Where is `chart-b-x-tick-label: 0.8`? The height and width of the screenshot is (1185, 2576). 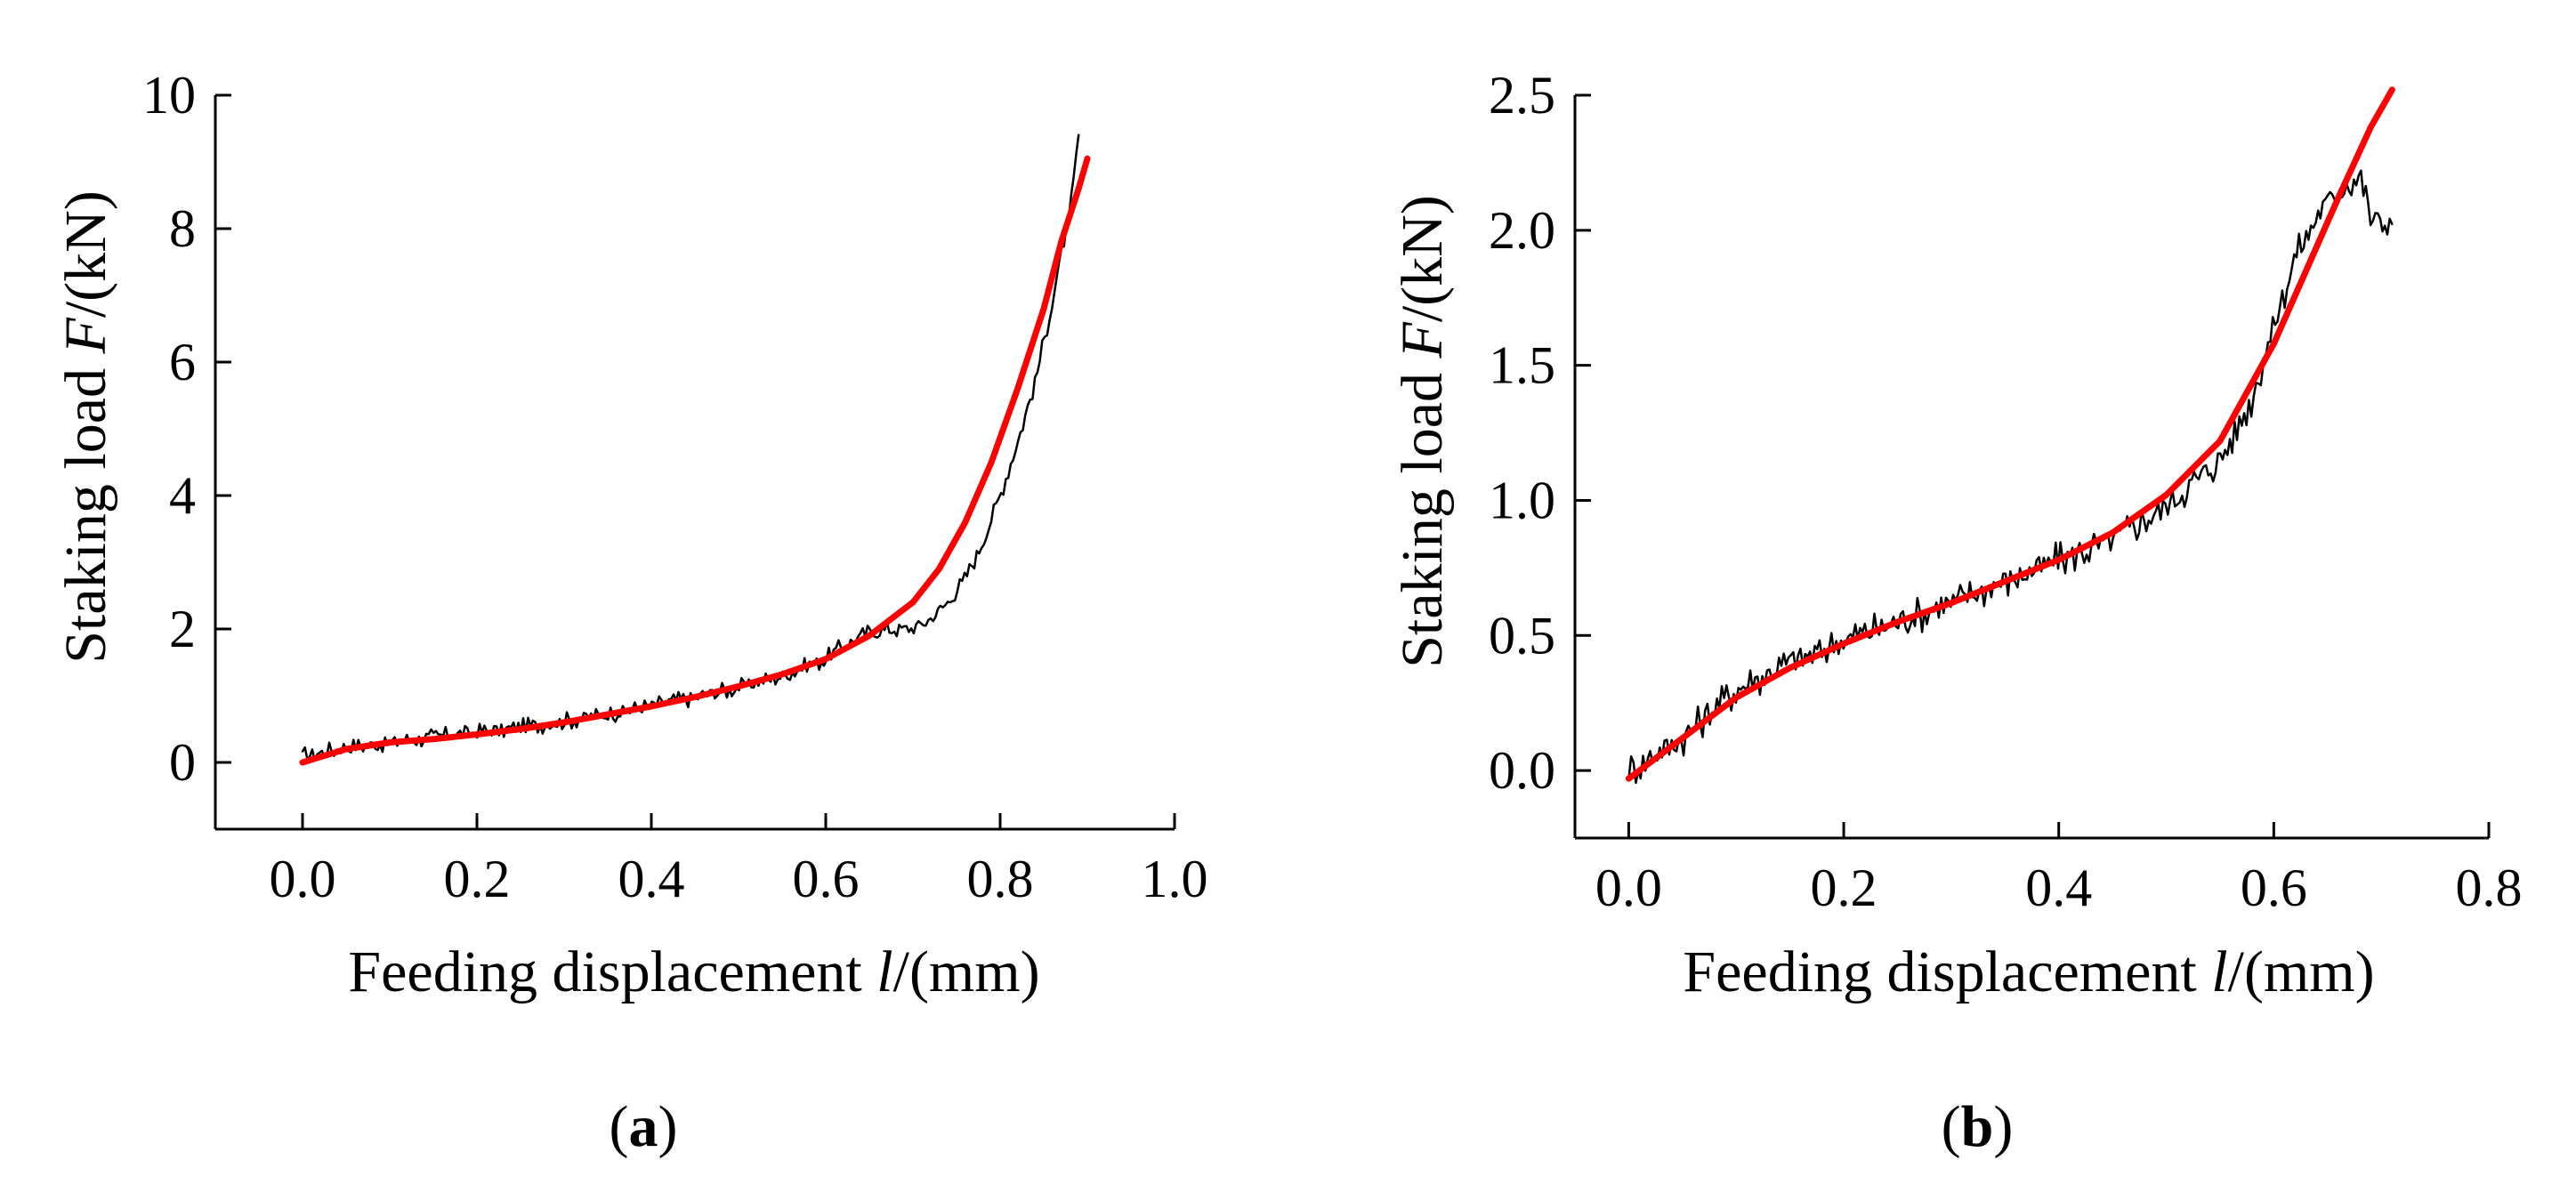
chart-b-x-tick-label: 0.8 is located at coordinates (2489, 888).